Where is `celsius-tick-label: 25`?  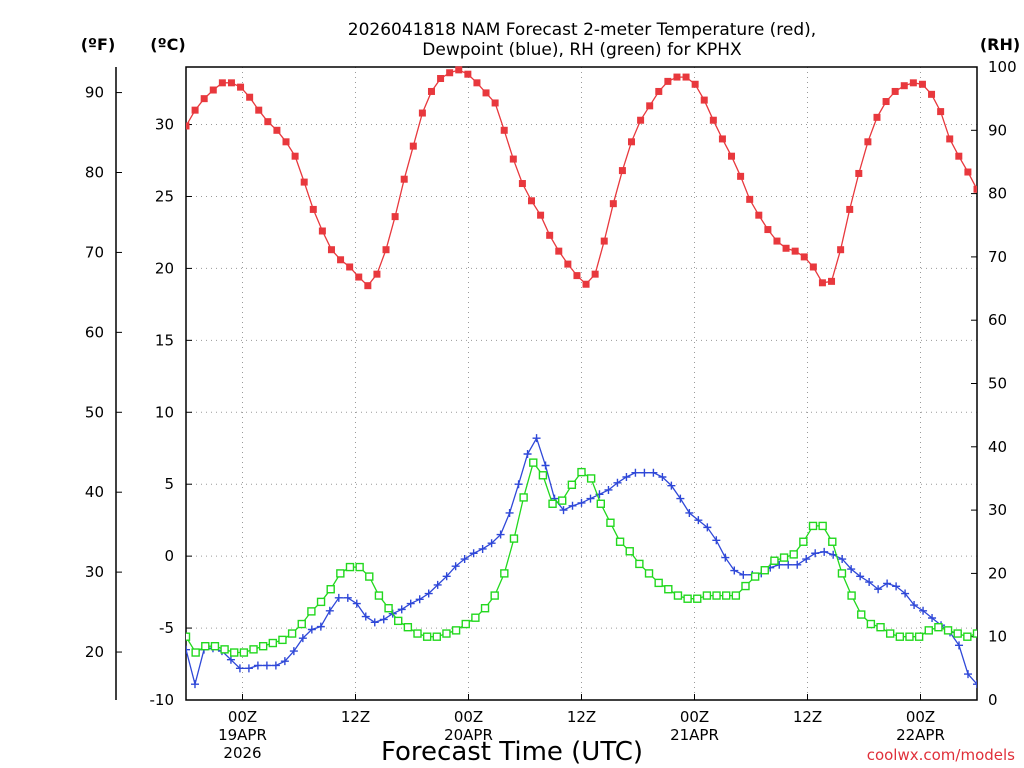
celsius-tick-label: 25 is located at coordinates (164, 196).